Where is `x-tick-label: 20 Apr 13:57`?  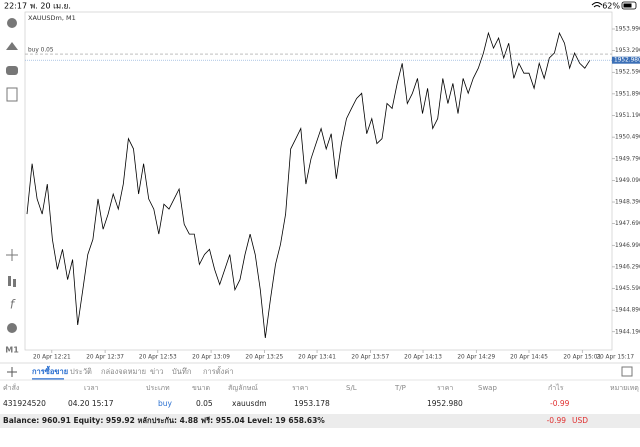 x-tick-label: 20 Apr 13:57 is located at coordinates (370, 358).